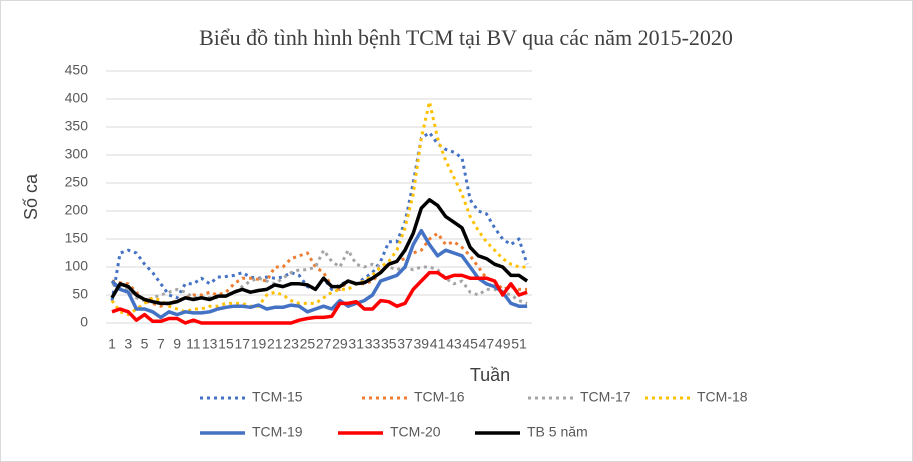 This screenshot has height=462, width=913. I want to click on x-tick-label: 17, so click(242, 344).